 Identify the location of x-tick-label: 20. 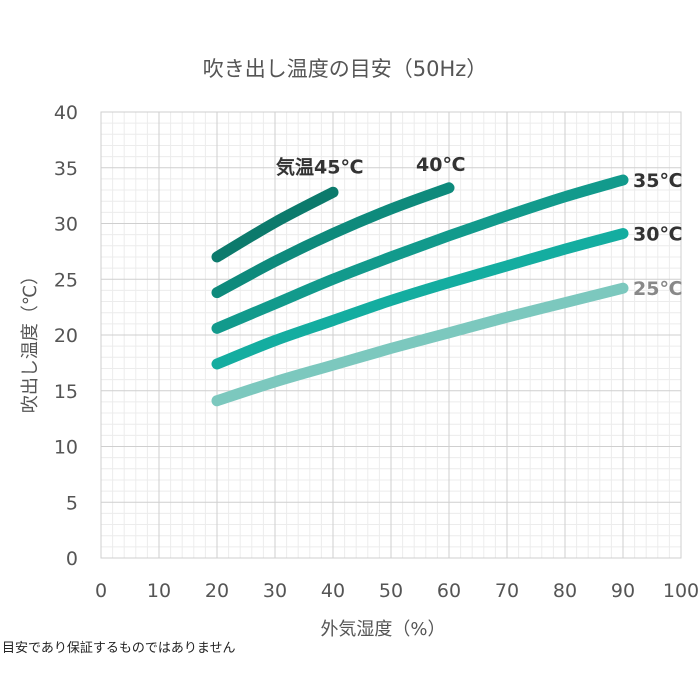
(217, 591).